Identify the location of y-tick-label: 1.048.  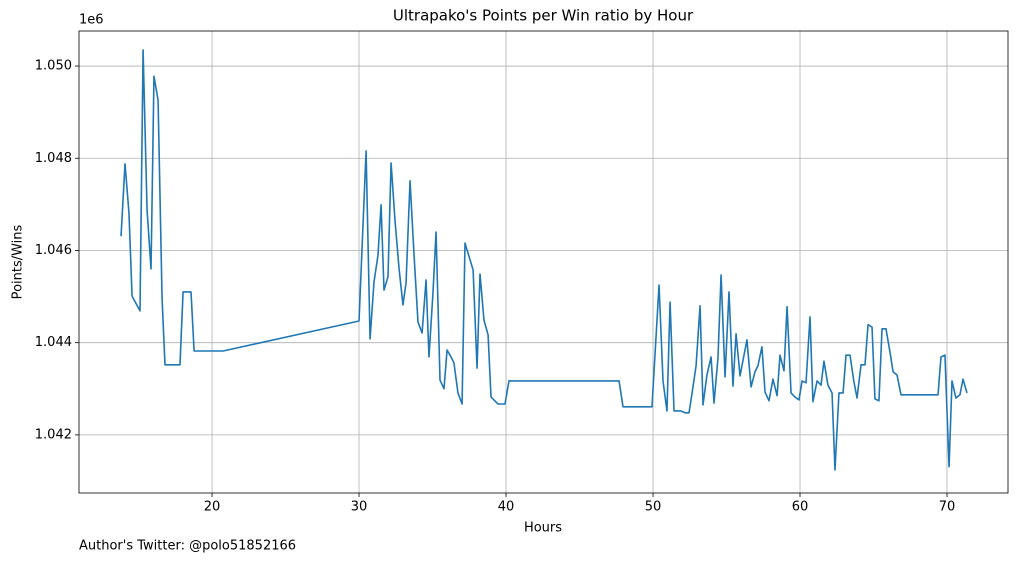
(53, 158).